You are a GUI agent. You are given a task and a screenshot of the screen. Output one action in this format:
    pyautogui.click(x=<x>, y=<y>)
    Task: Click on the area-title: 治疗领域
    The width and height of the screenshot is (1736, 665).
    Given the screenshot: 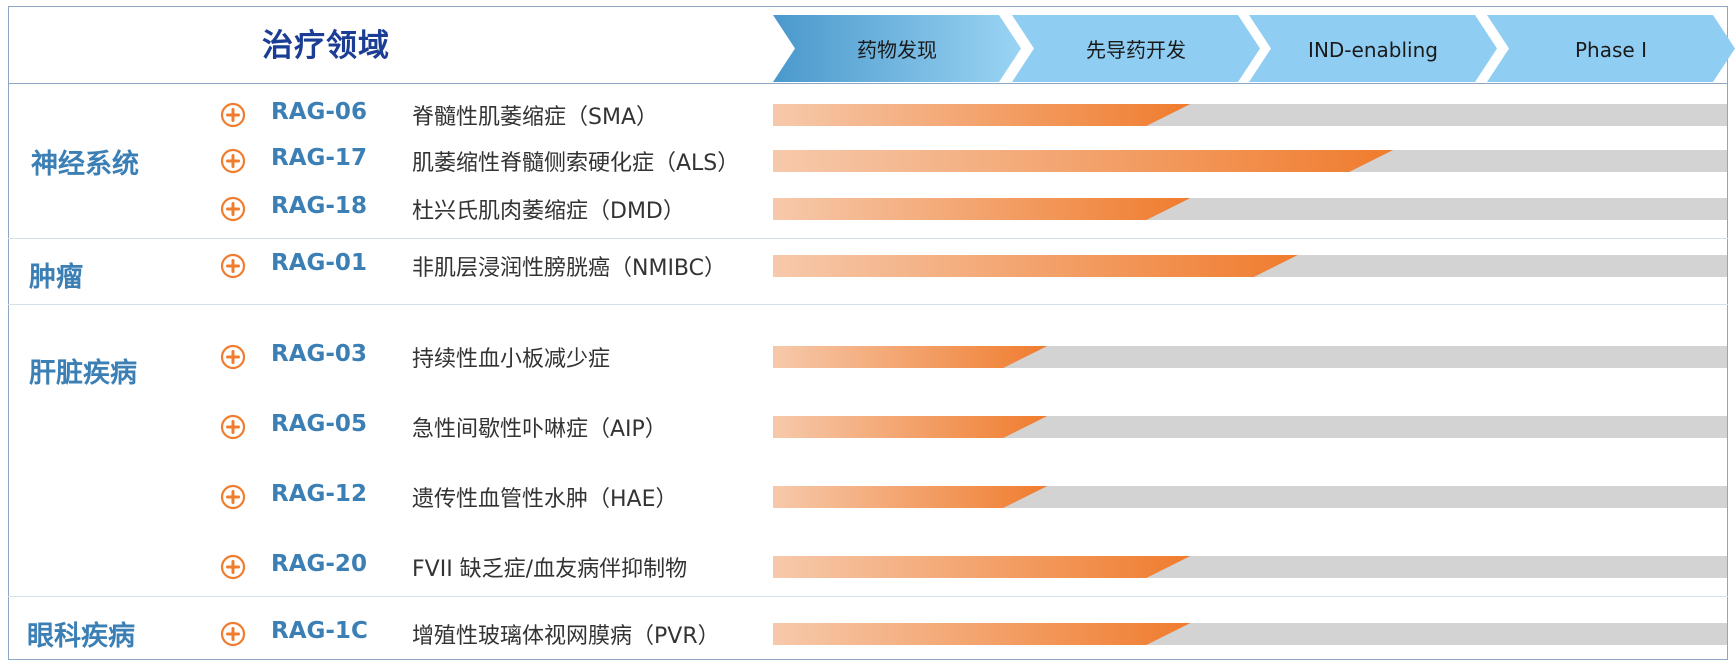 What is the action you would take?
    pyautogui.click(x=326, y=46)
    